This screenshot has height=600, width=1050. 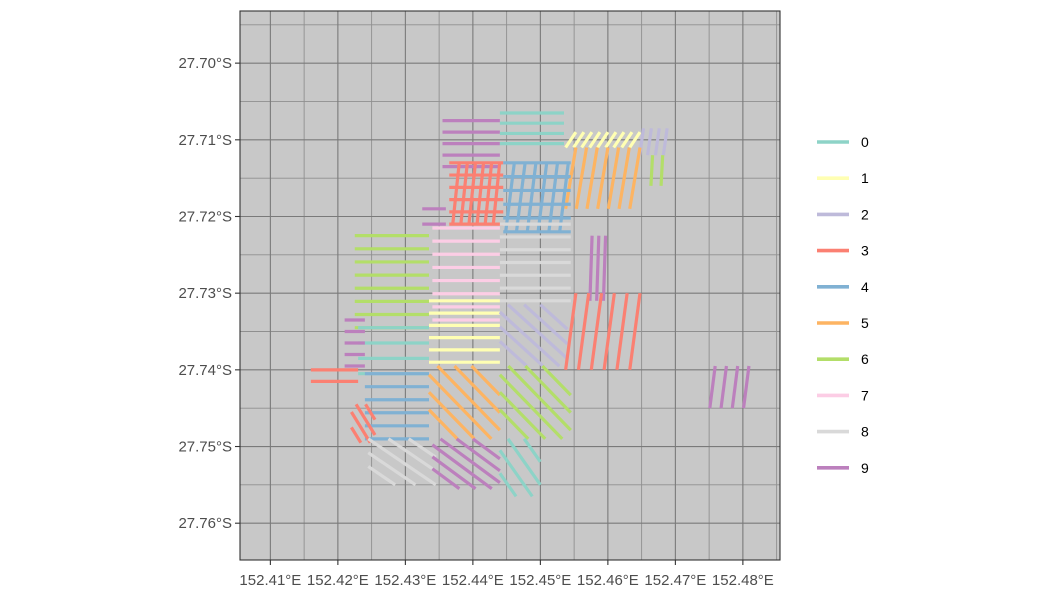 What do you see at coordinates (205, 140) in the screenshot?
I see `y-tick-label: 27.71°S` at bounding box center [205, 140].